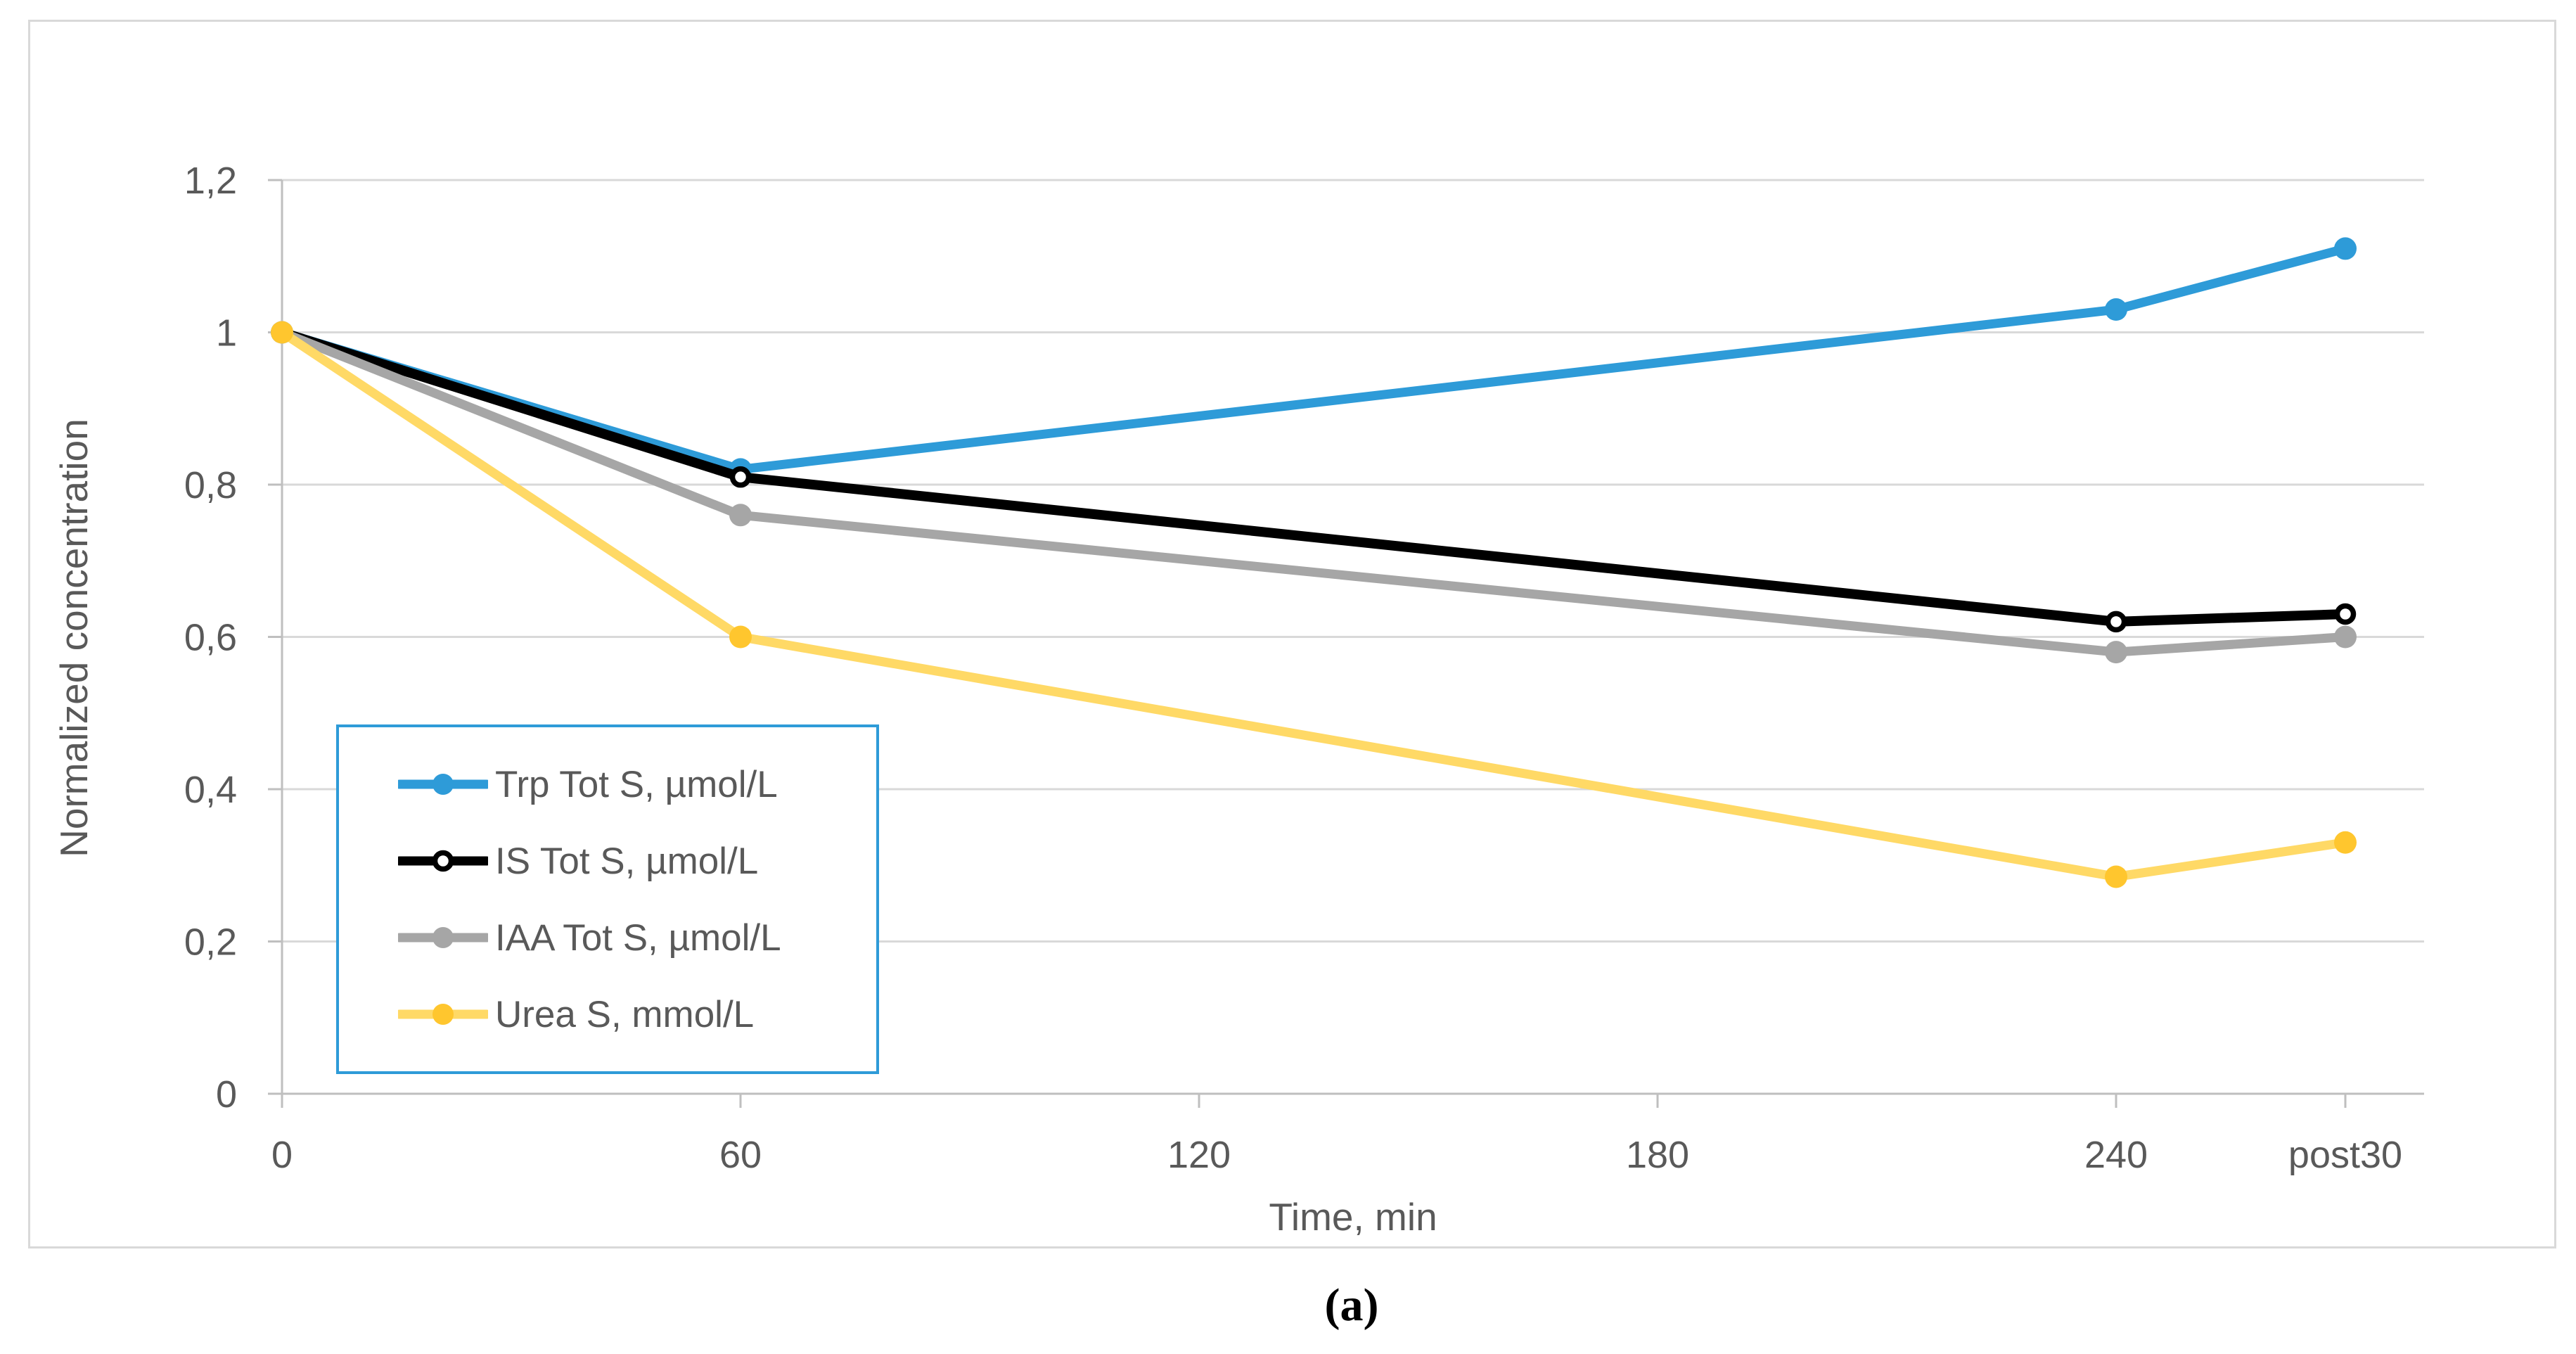  I want to click on is-swatch-marker, so click(443, 861).